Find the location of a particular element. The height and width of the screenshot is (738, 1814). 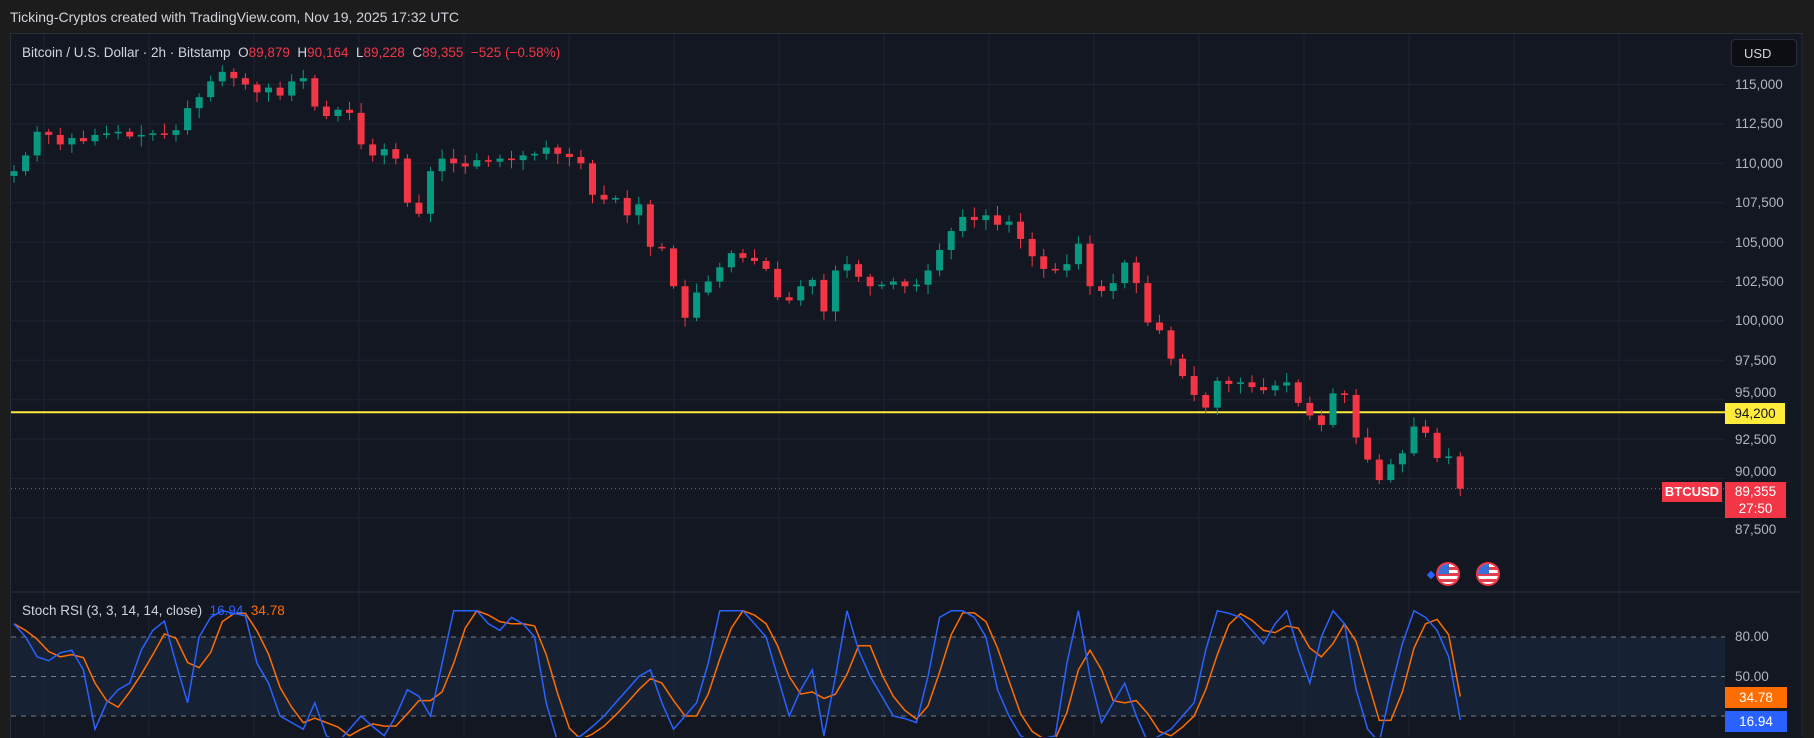

stoch-k-tag: 16.94 is located at coordinates (1756, 721).